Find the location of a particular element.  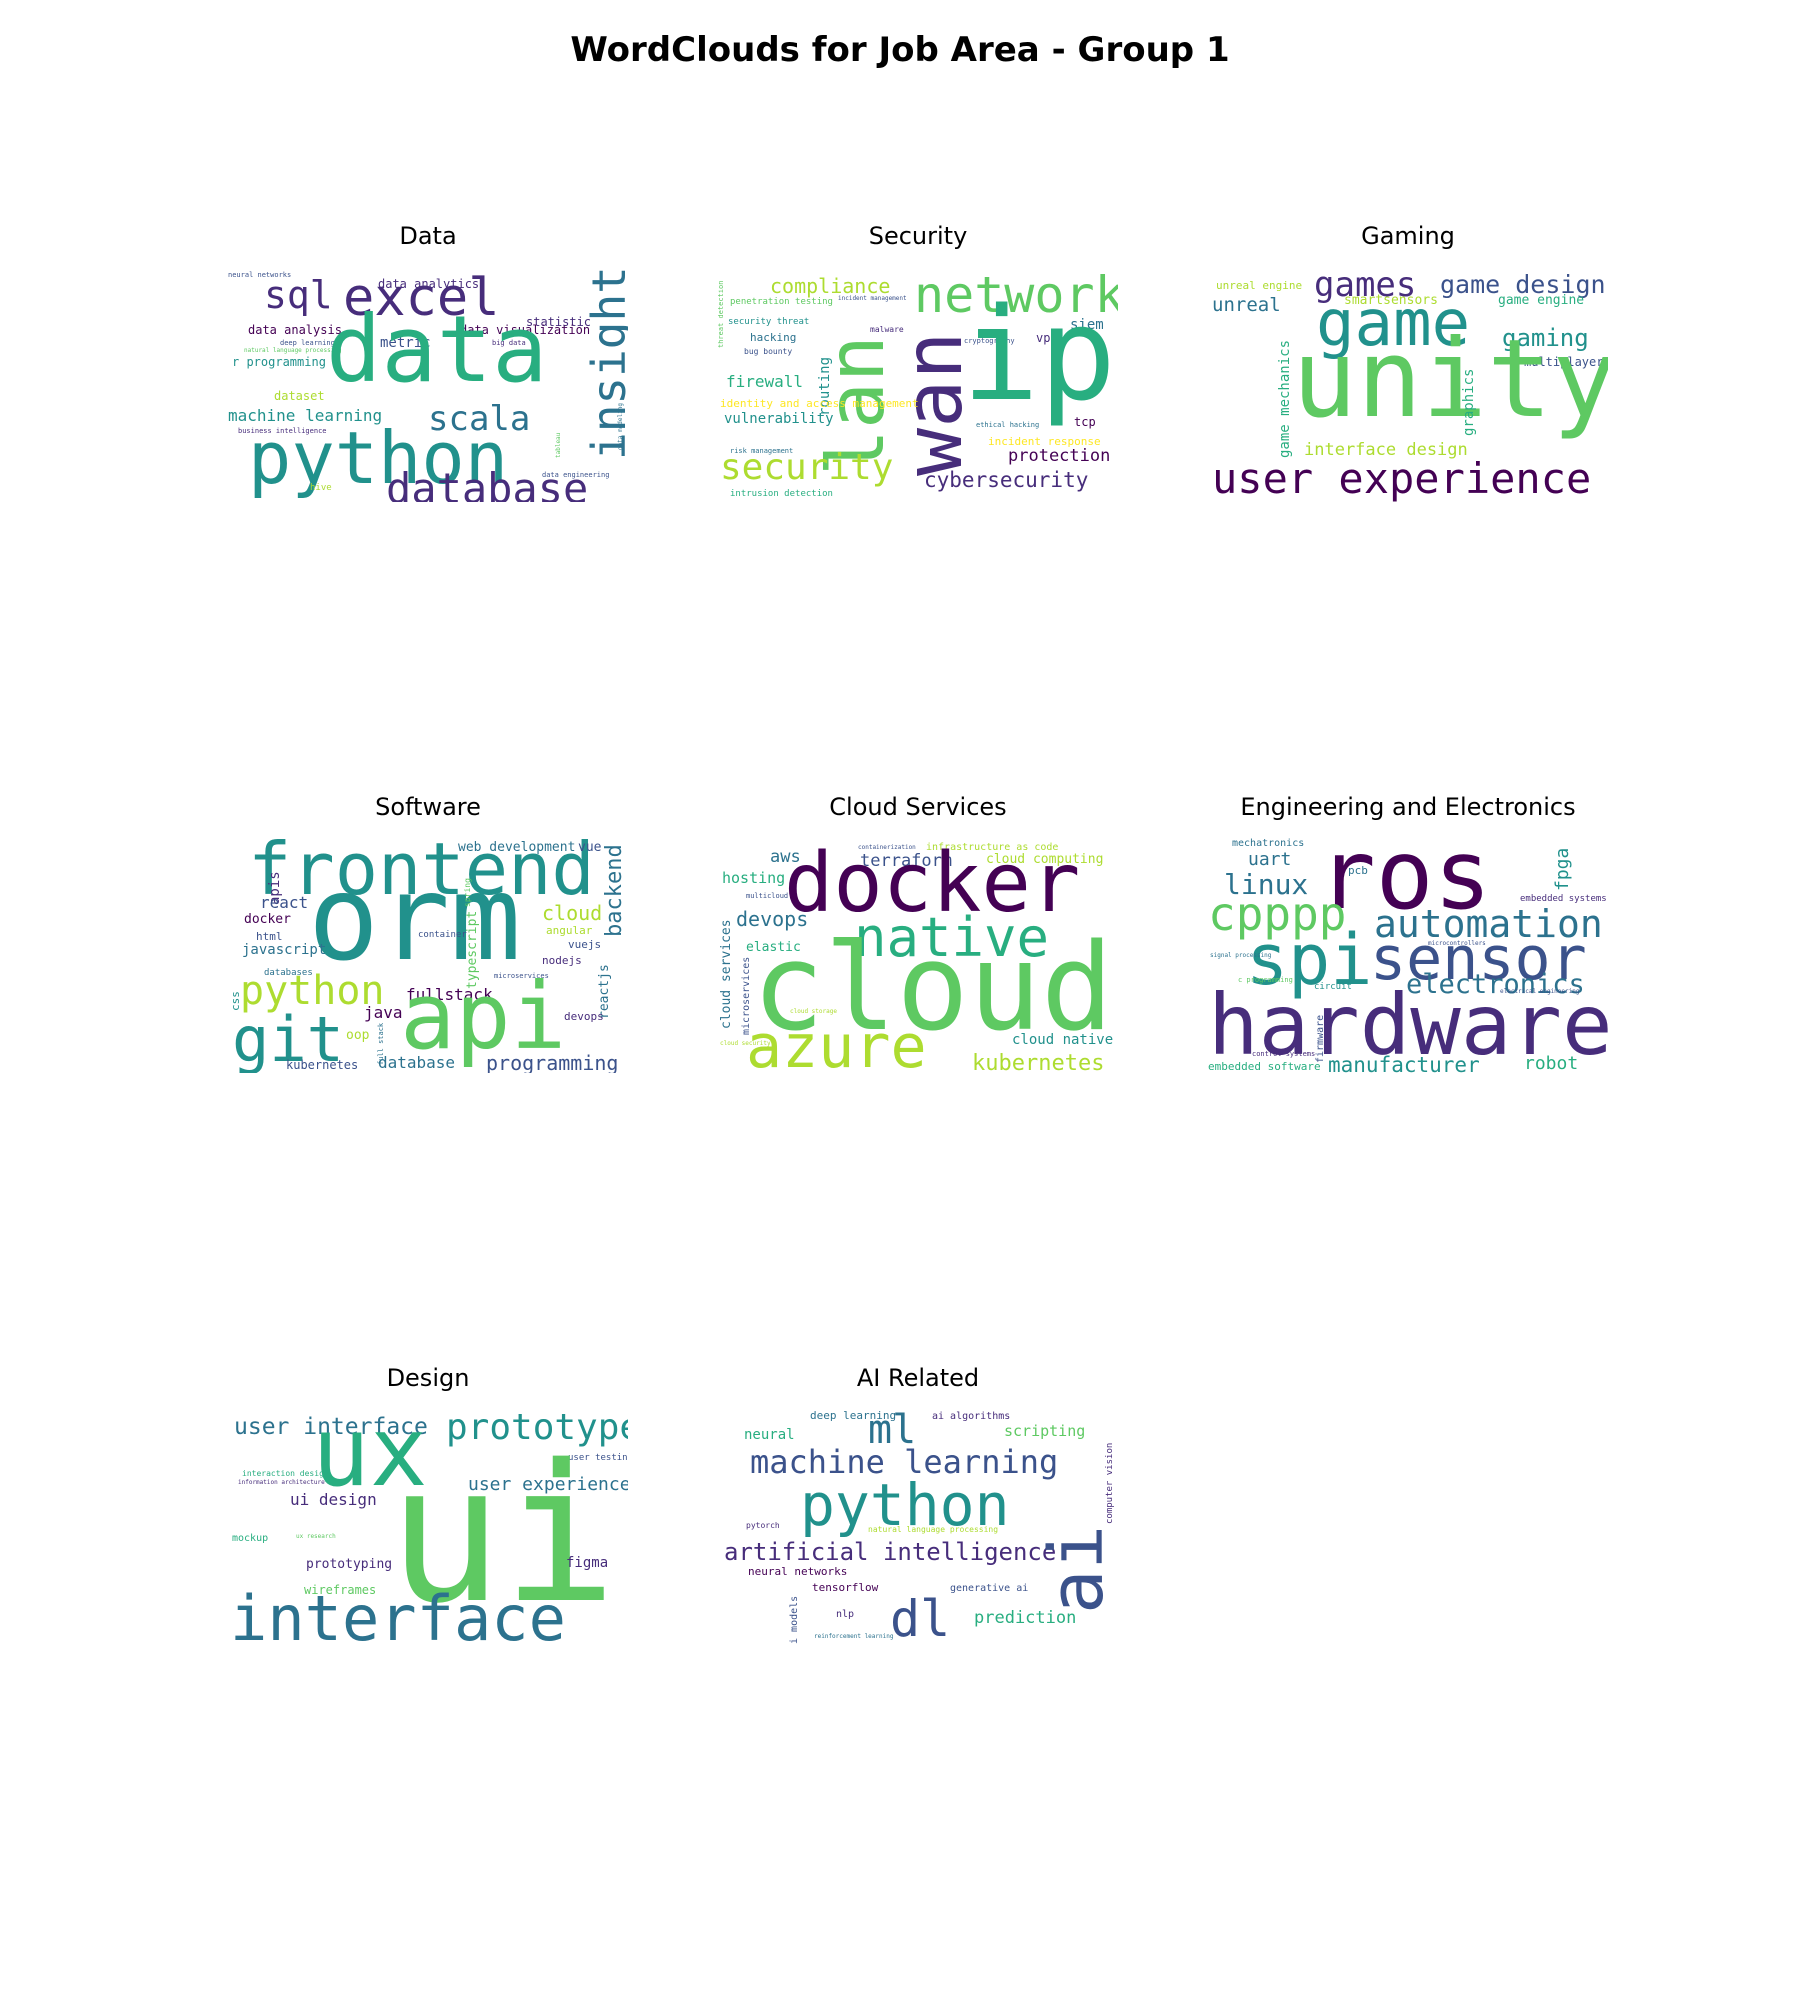

word: circuit is located at coordinates (1333, 987).